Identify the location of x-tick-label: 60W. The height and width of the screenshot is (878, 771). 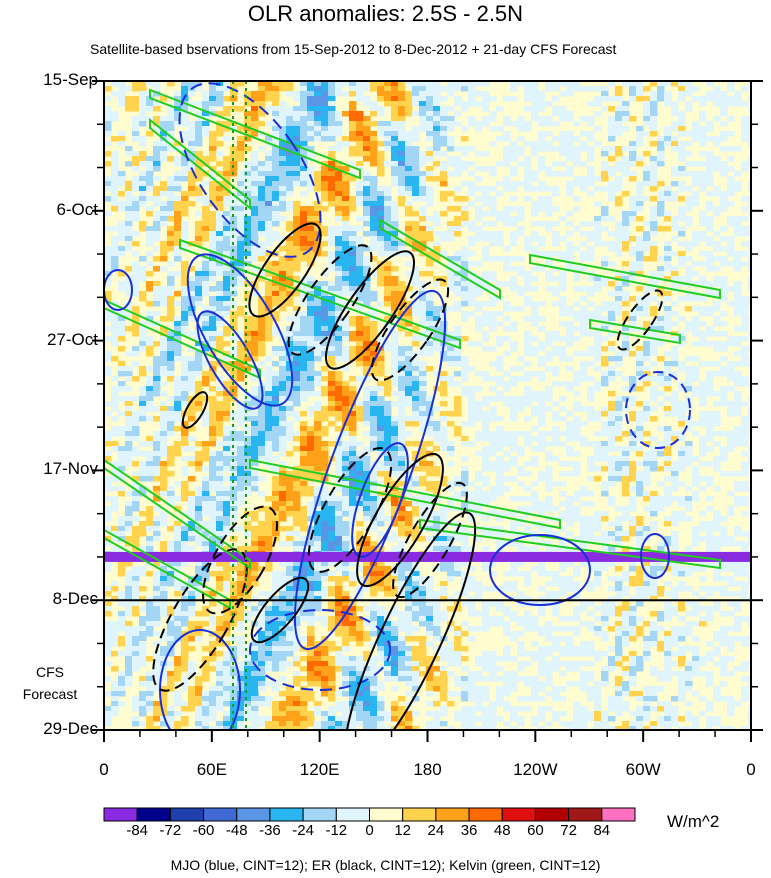
(643, 769).